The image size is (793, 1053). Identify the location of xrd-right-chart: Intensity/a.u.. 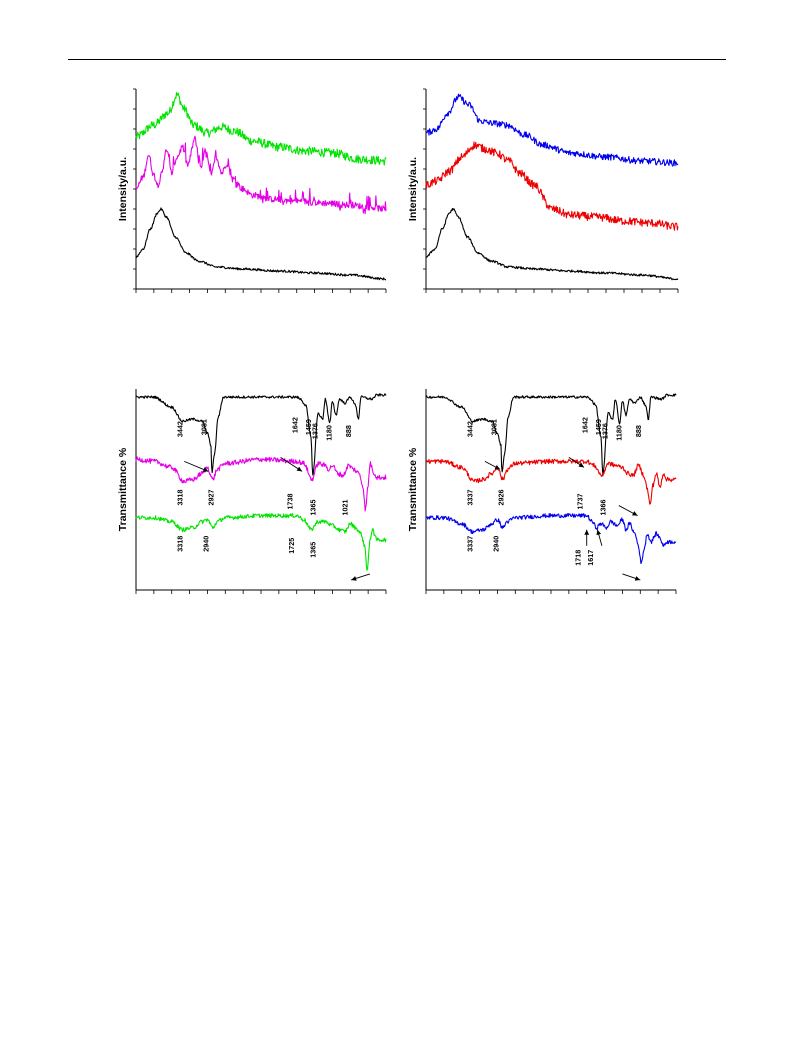
(543, 190).